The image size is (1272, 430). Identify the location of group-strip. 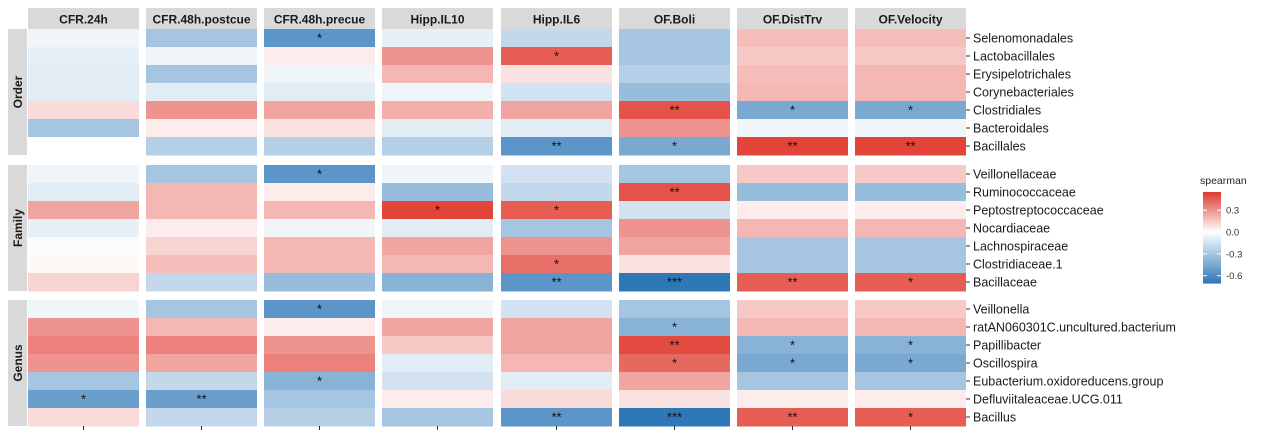
(17, 92).